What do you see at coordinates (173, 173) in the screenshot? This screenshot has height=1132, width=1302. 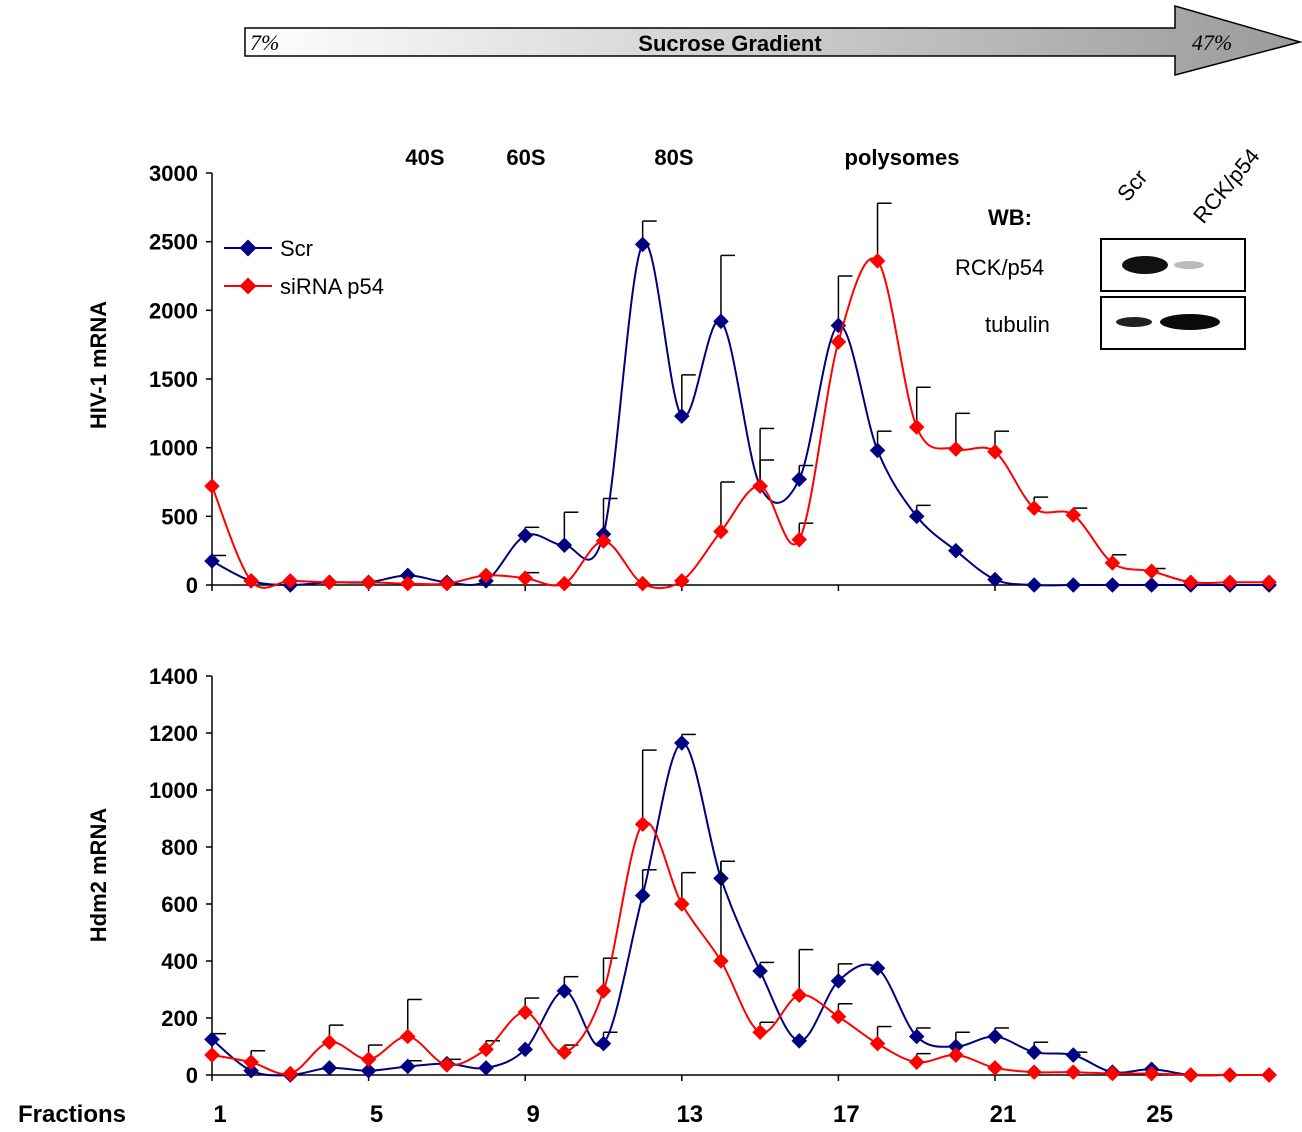 I see `y-tick-label: 3000` at bounding box center [173, 173].